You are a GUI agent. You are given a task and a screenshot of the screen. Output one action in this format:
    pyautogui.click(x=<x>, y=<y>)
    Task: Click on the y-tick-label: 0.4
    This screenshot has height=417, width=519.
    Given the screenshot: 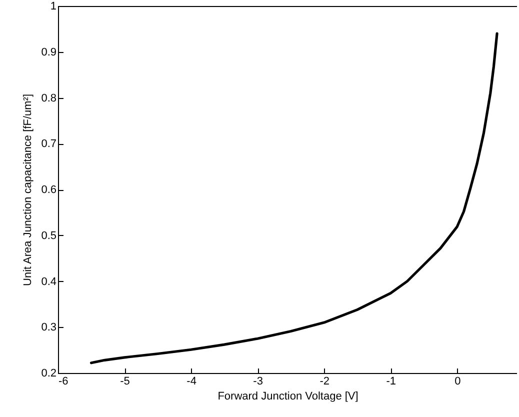 What is the action you would take?
    pyautogui.click(x=48, y=282)
    